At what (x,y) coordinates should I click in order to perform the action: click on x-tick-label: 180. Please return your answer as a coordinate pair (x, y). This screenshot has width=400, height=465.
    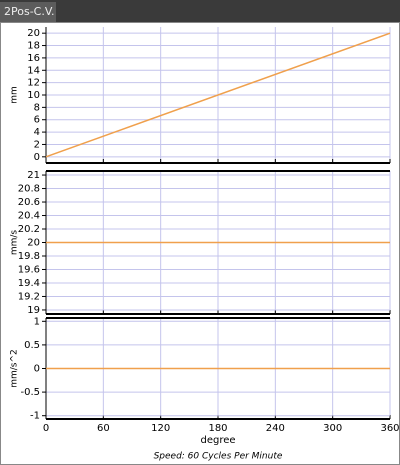
    Looking at the image, I should click on (217, 428).